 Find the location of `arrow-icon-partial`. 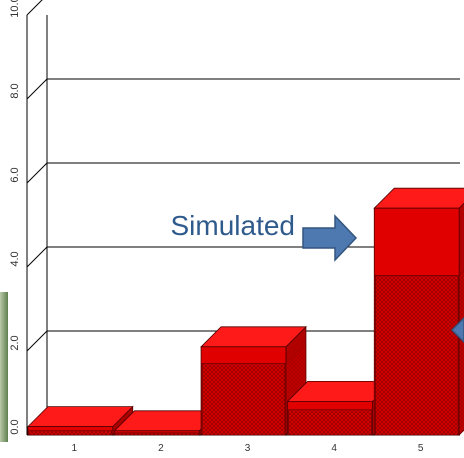

arrow-icon-partial is located at coordinates (457, 330).